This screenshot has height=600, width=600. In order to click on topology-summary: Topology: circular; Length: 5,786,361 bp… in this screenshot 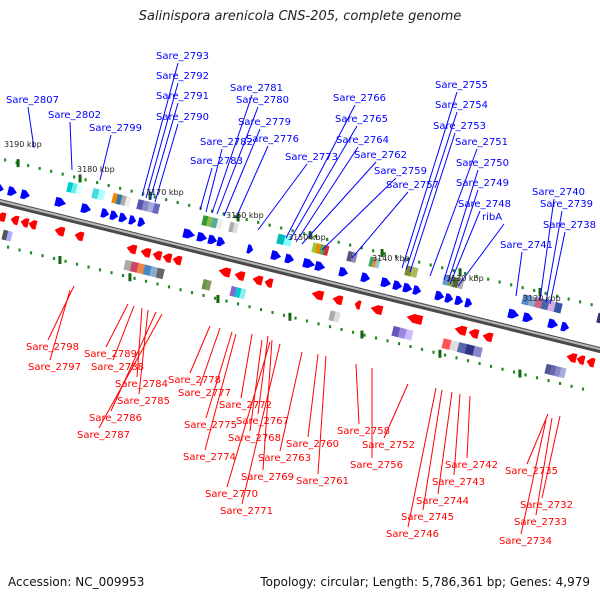, I will do `click(425, 582)`.